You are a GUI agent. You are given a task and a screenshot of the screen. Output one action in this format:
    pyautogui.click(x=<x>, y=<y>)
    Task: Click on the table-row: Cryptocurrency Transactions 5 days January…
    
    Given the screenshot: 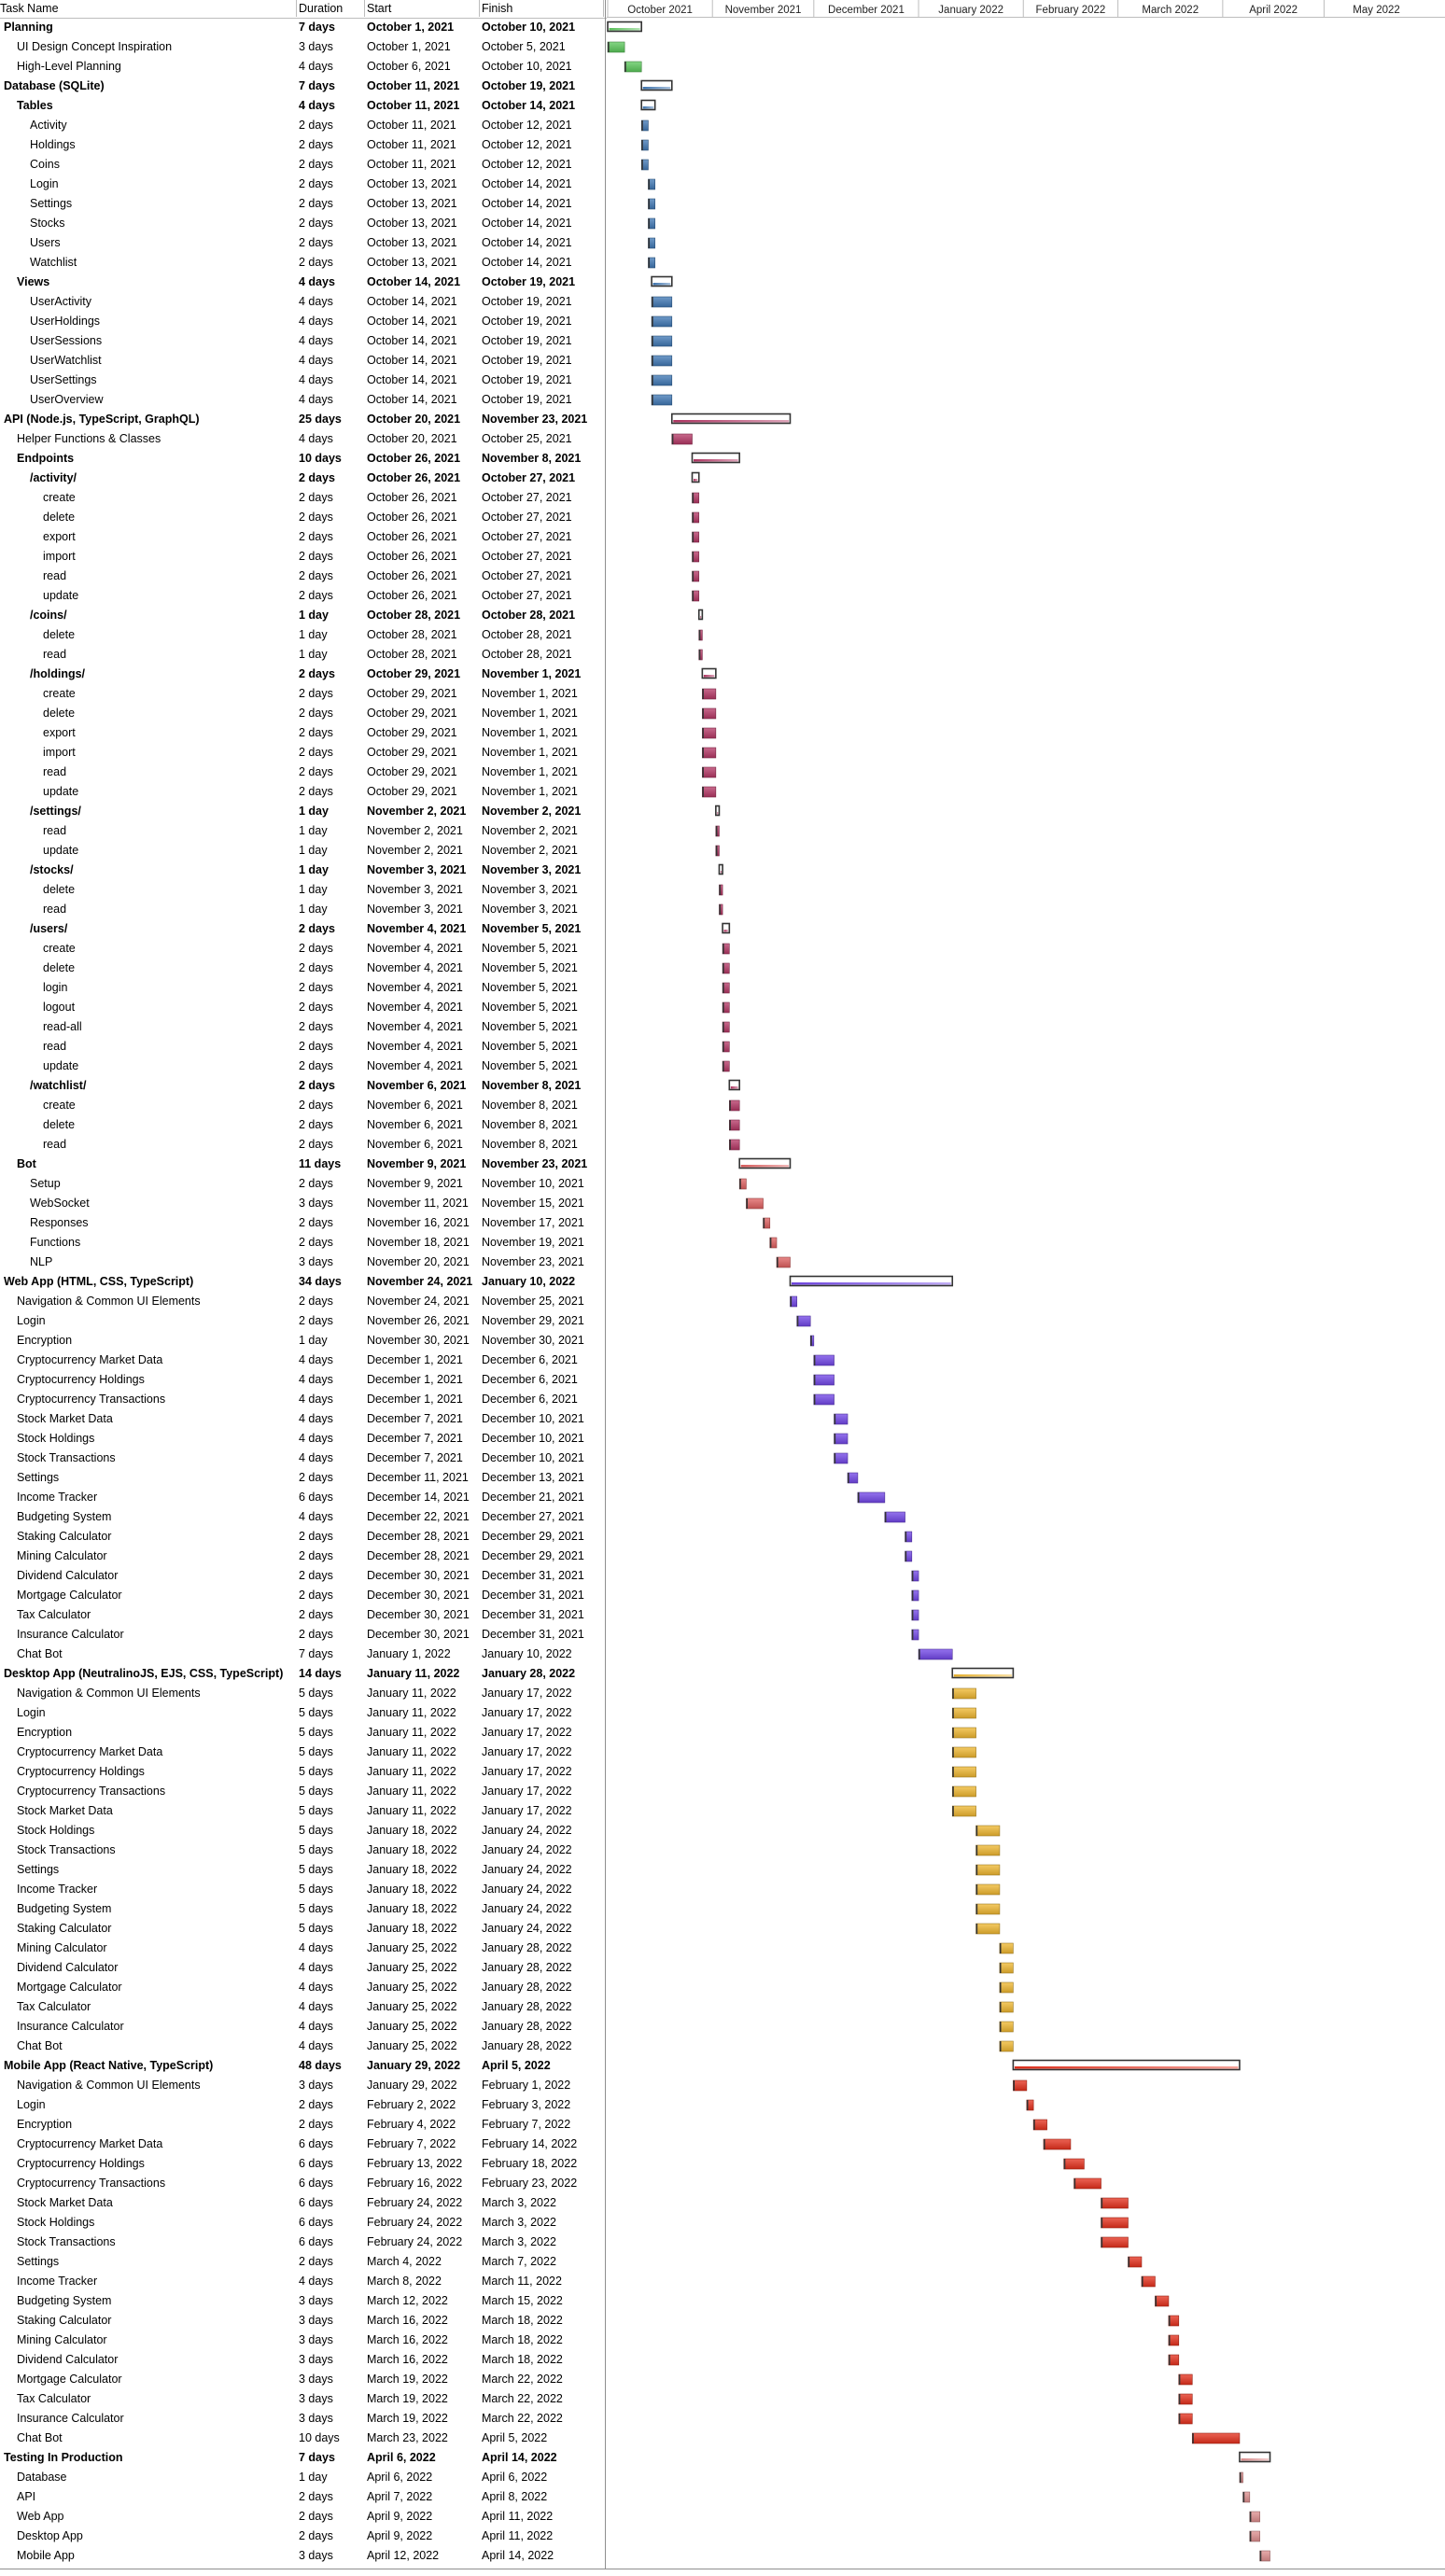 What is the action you would take?
    pyautogui.click(x=303, y=1791)
    